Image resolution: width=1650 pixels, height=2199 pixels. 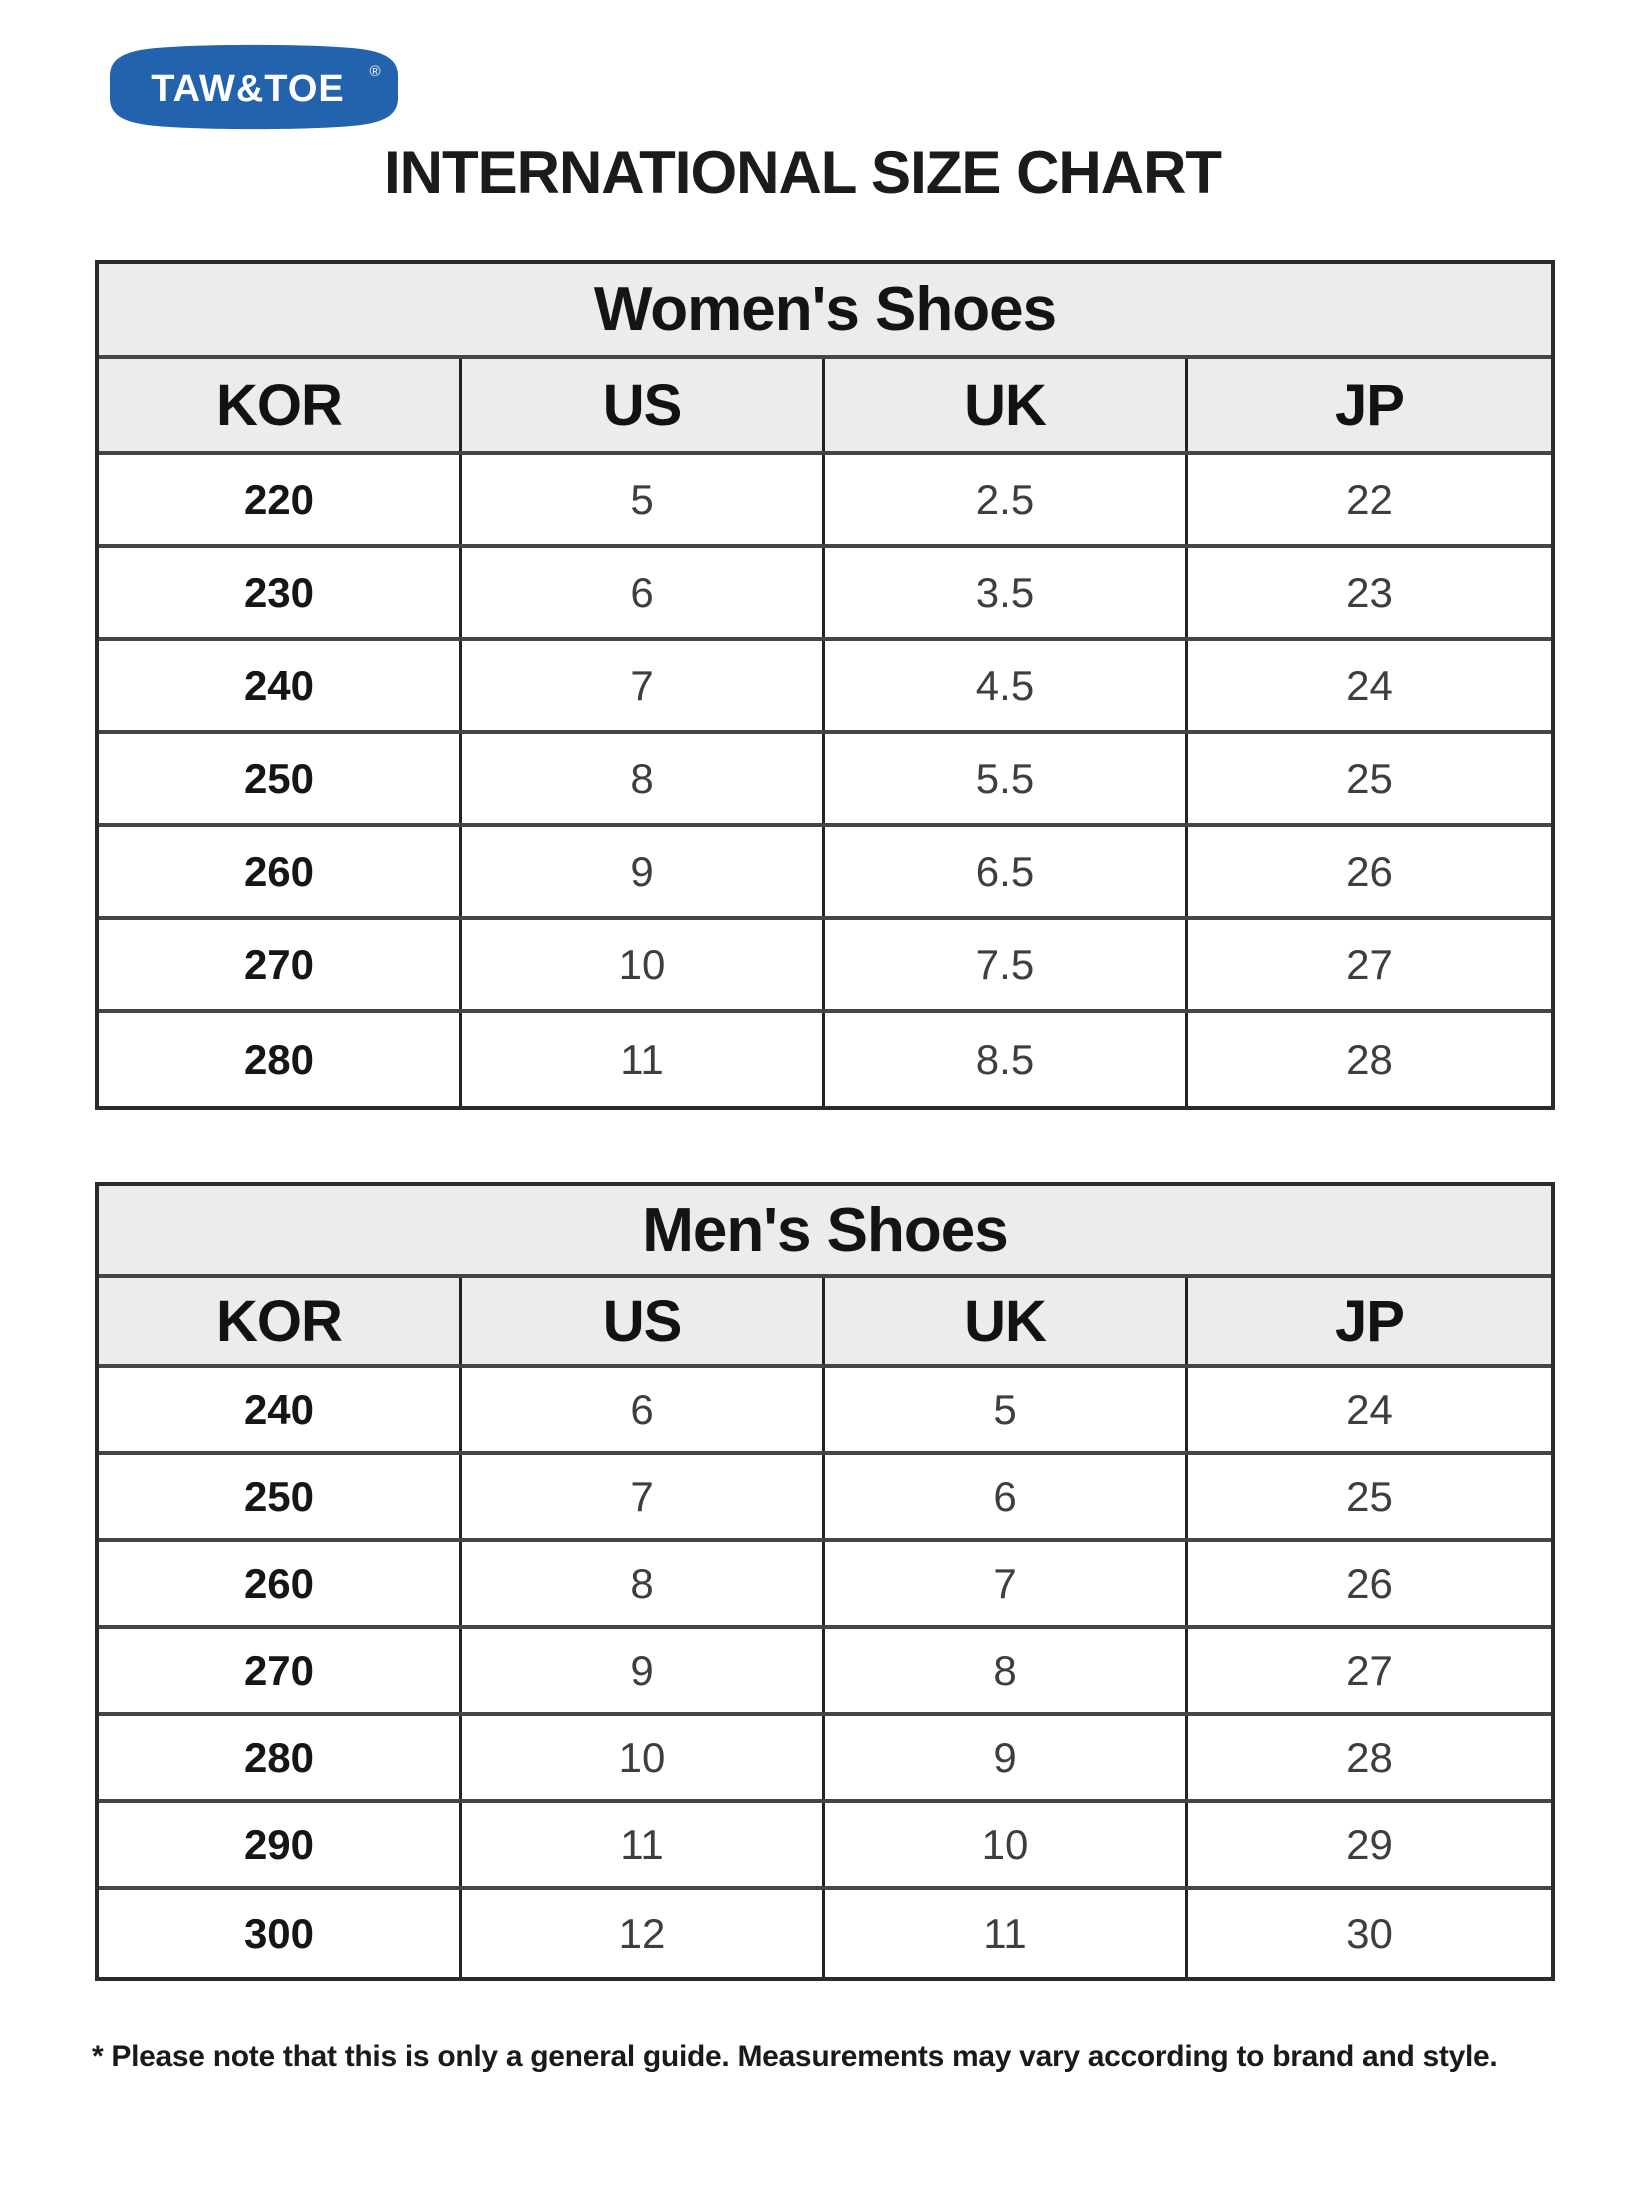 I want to click on table-cell: 4.5, so click(x=1006, y=685).